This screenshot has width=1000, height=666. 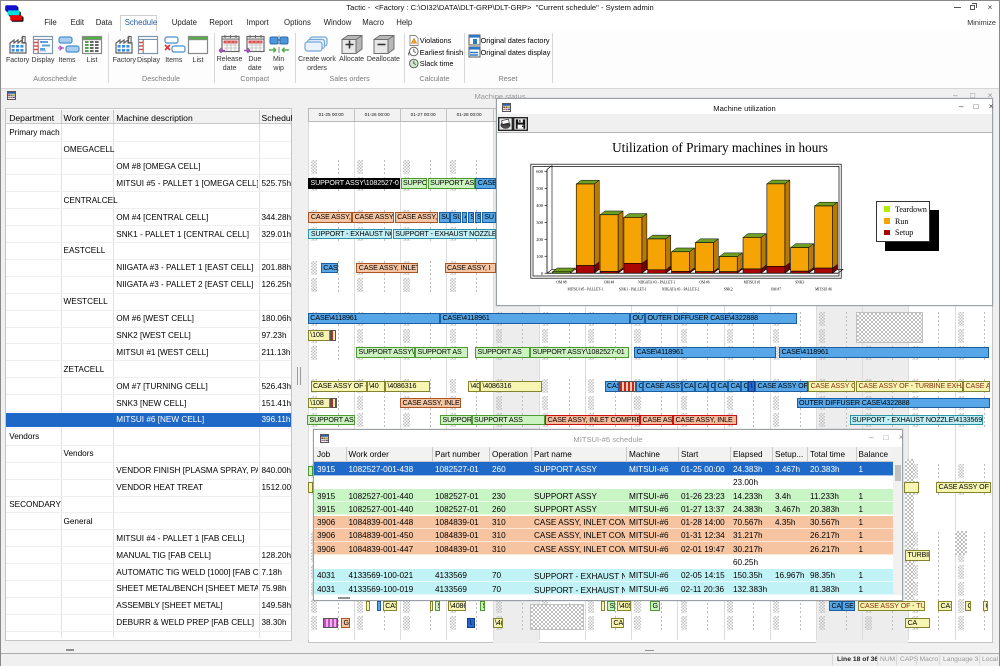 I want to click on svg-text: NIIGATA #3 - PALLET-1, so click(x=656, y=283).